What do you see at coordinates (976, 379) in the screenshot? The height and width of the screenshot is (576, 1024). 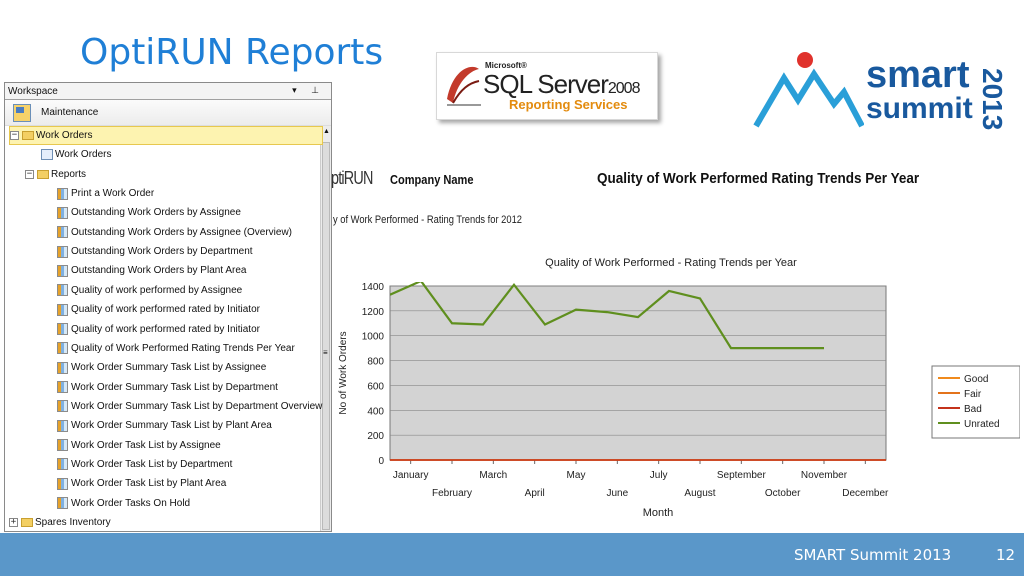 I see `legend-label: Good` at bounding box center [976, 379].